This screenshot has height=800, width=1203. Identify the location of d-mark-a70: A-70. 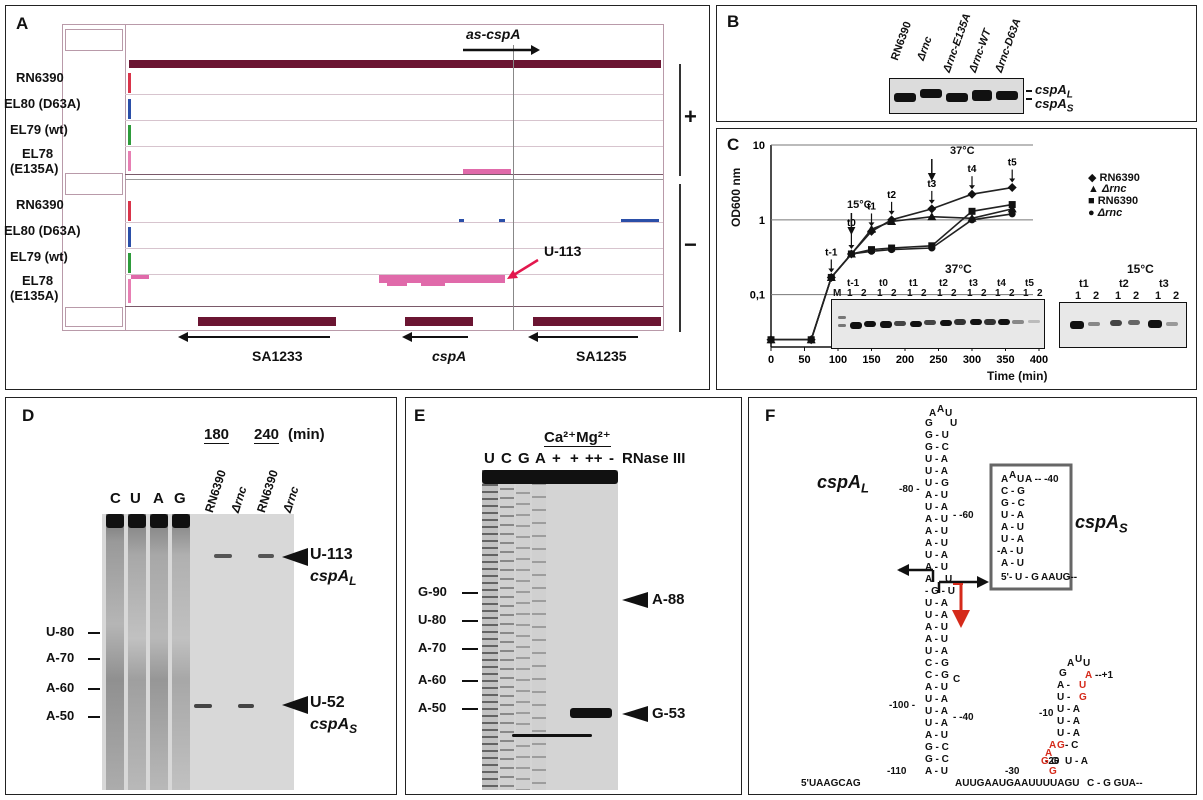
(60, 657).